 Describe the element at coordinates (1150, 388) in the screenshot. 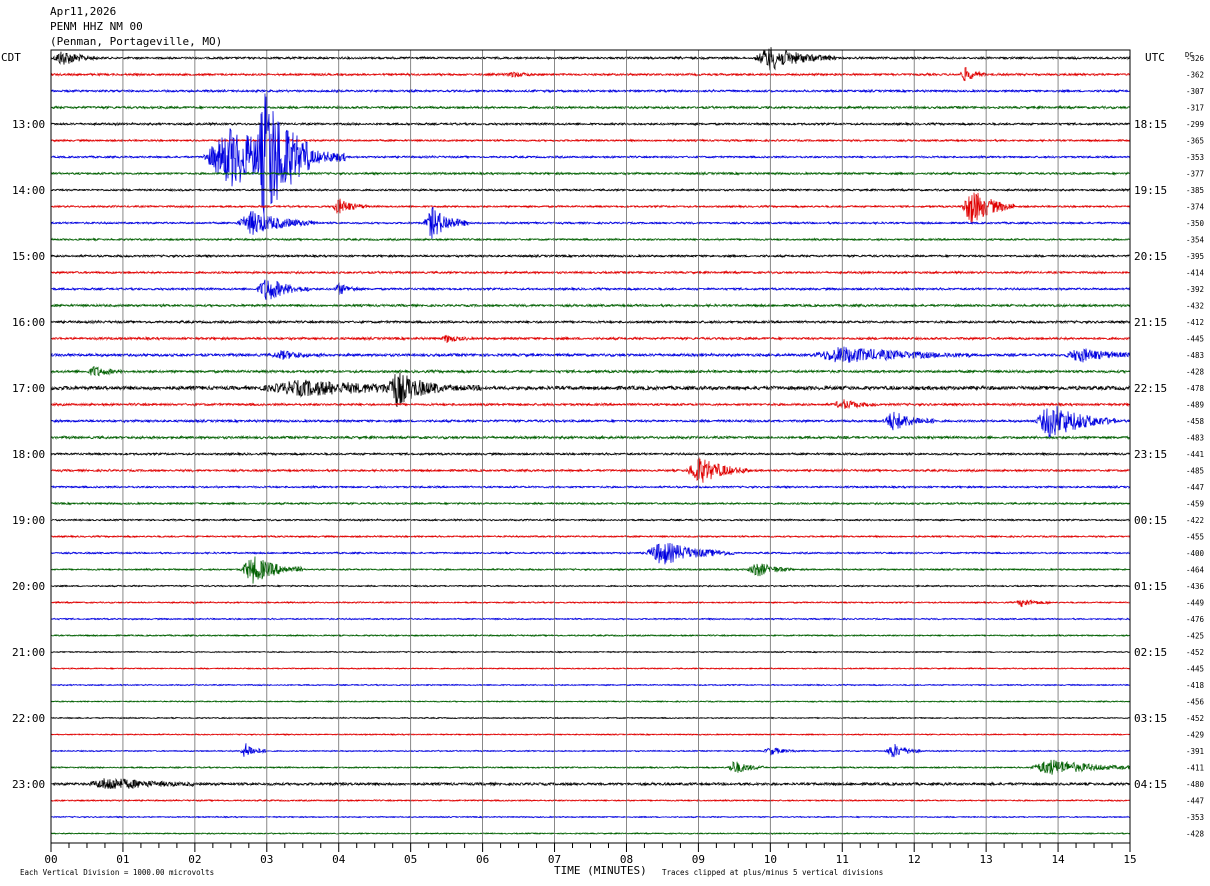

I see `right-hour-label: 22:15` at that location.